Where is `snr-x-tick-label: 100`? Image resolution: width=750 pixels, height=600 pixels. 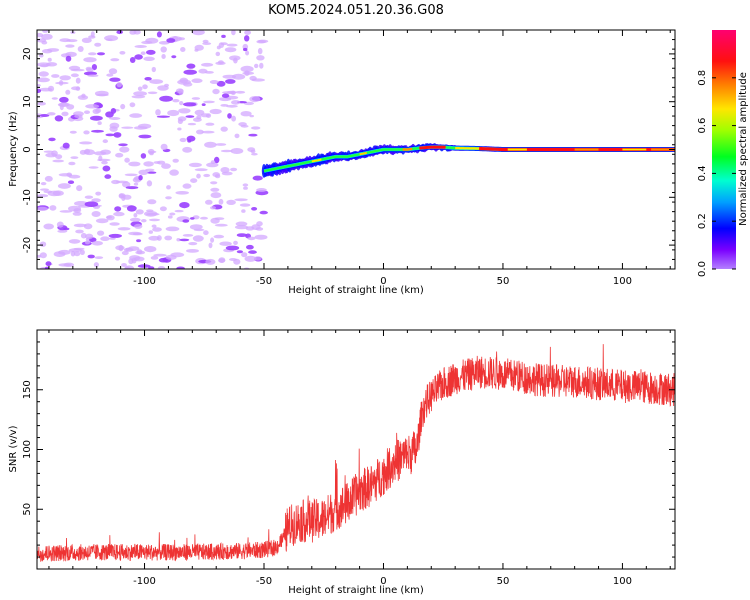
snr-x-tick-label: 100 is located at coordinates (622, 581).